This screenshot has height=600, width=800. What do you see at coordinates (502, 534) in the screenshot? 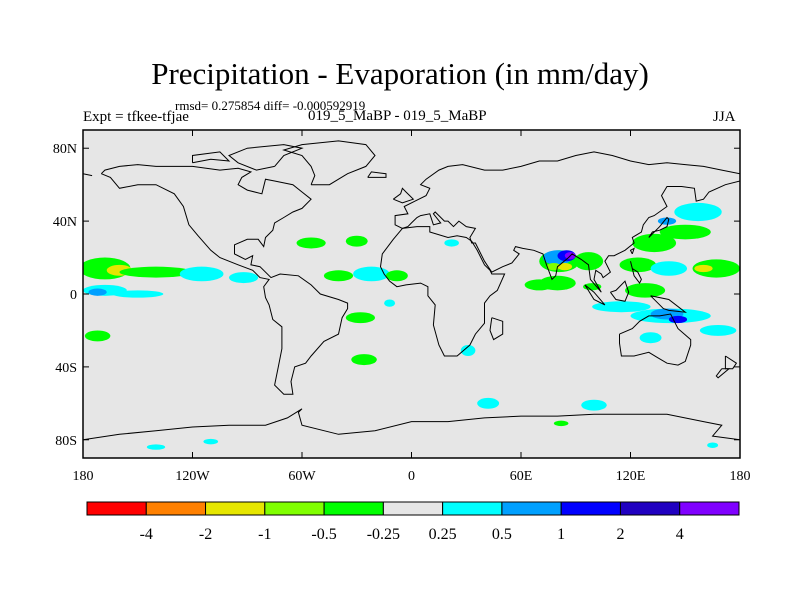
I see `colorbar-label: 0.5` at bounding box center [502, 534].